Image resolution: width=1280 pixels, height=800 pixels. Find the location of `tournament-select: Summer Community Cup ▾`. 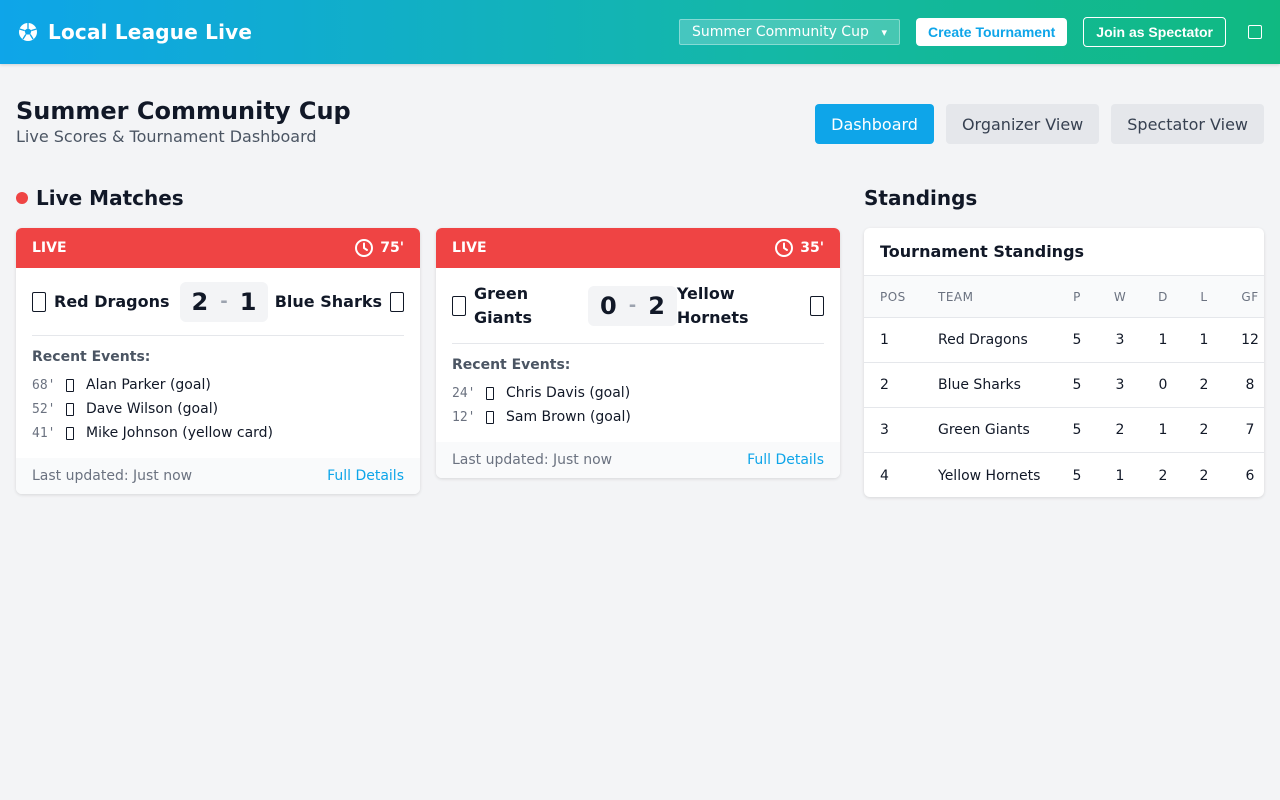

tournament-select: Summer Community Cup ▾ is located at coordinates (789, 32).